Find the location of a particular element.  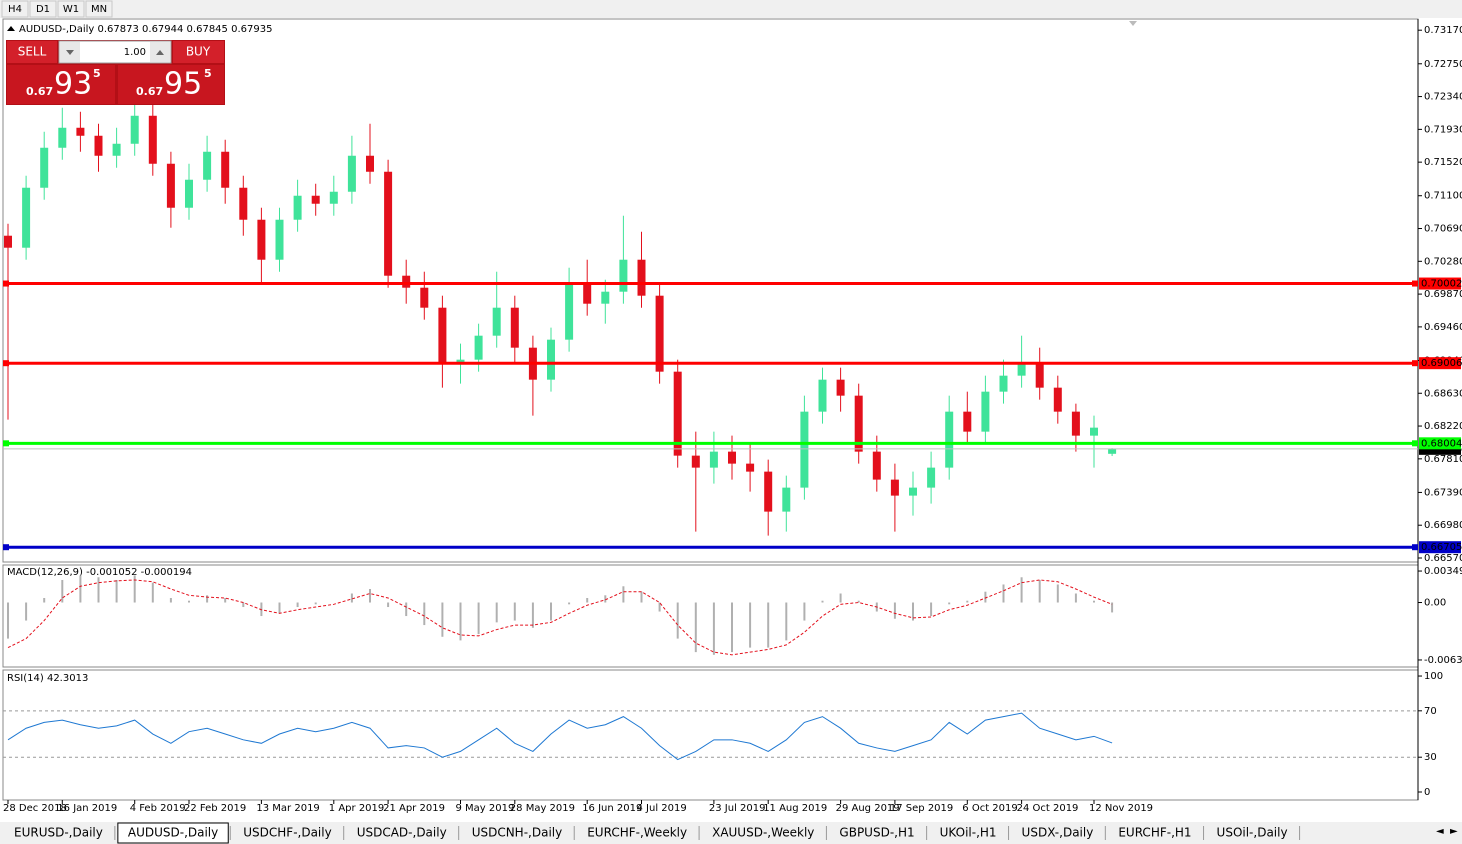

y-tick-label: 0.68220 is located at coordinates (1443, 426).